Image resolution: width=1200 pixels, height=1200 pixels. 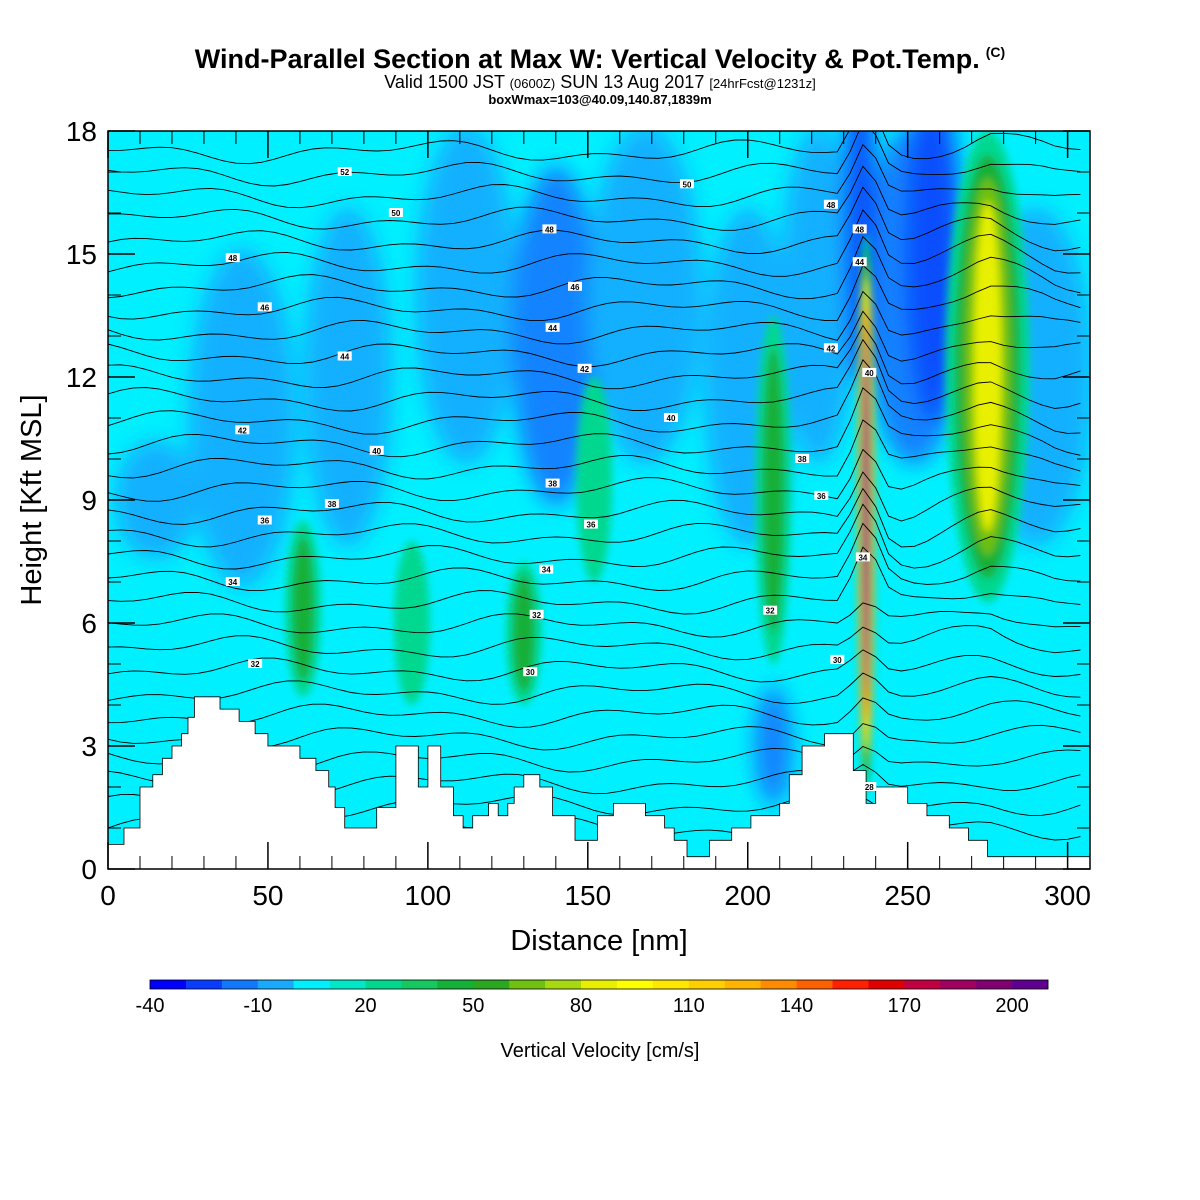 I want to click on x-tick-label: 50, so click(x=267, y=895).